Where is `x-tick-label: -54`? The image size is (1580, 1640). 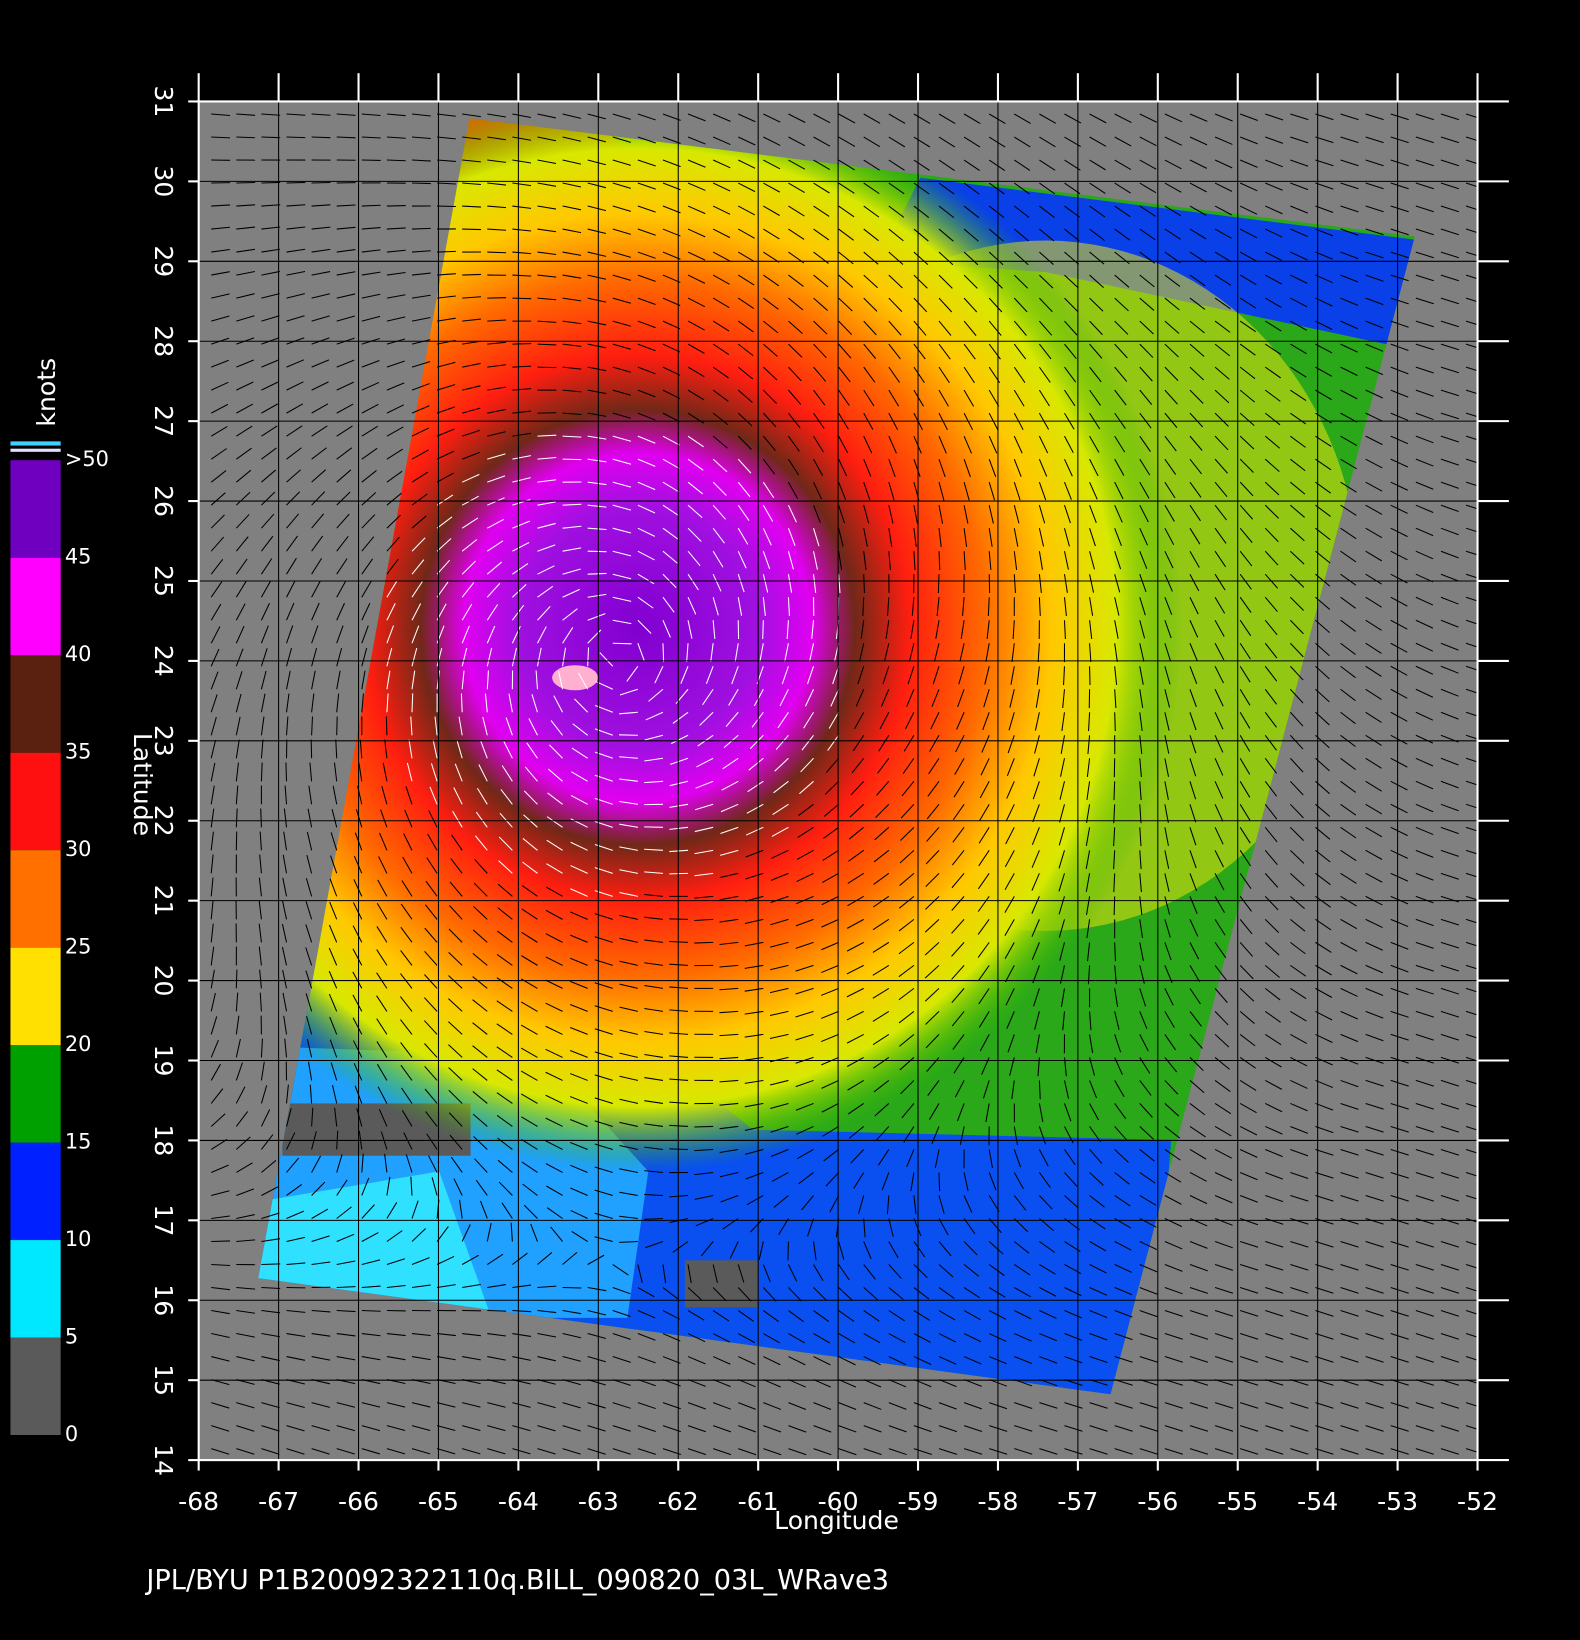 x-tick-label: -54 is located at coordinates (1317, 1501).